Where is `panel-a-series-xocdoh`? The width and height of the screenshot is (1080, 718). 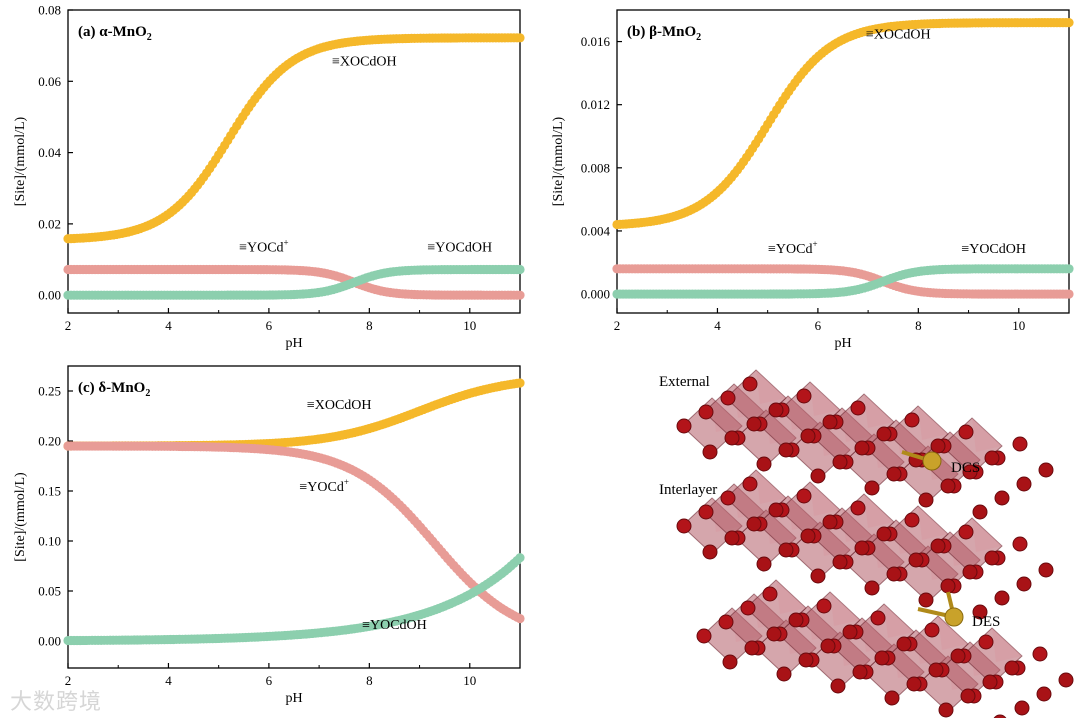
panel-a-series-xocdoh is located at coordinates (294, 138).